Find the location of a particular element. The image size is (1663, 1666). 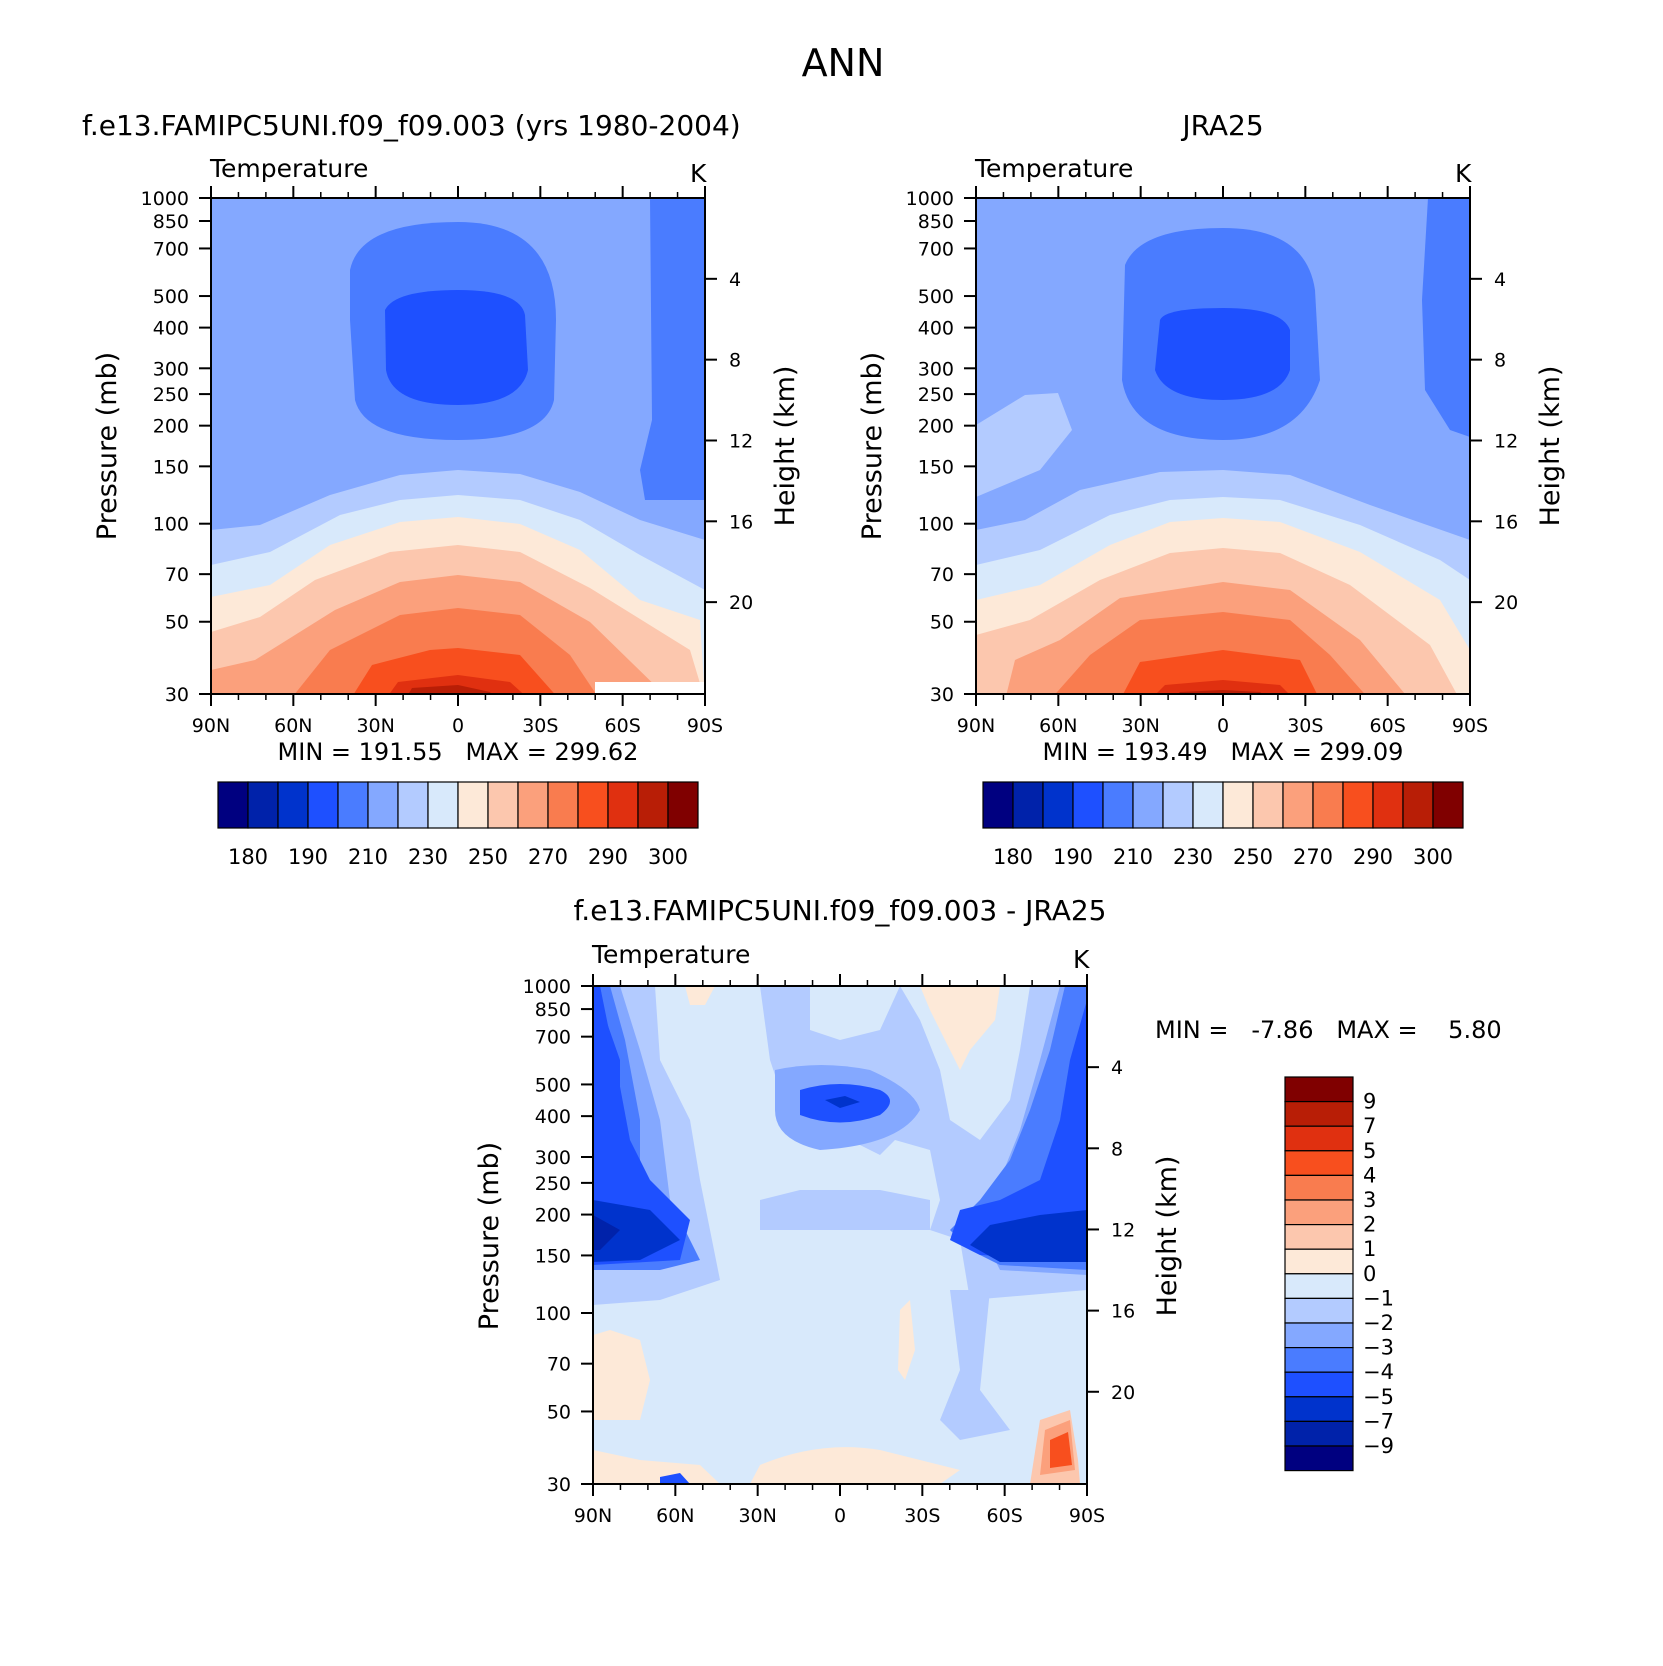

stats-text: MIN = 193.49 MAX = 299.09 is located at coordinates (1223, 752).